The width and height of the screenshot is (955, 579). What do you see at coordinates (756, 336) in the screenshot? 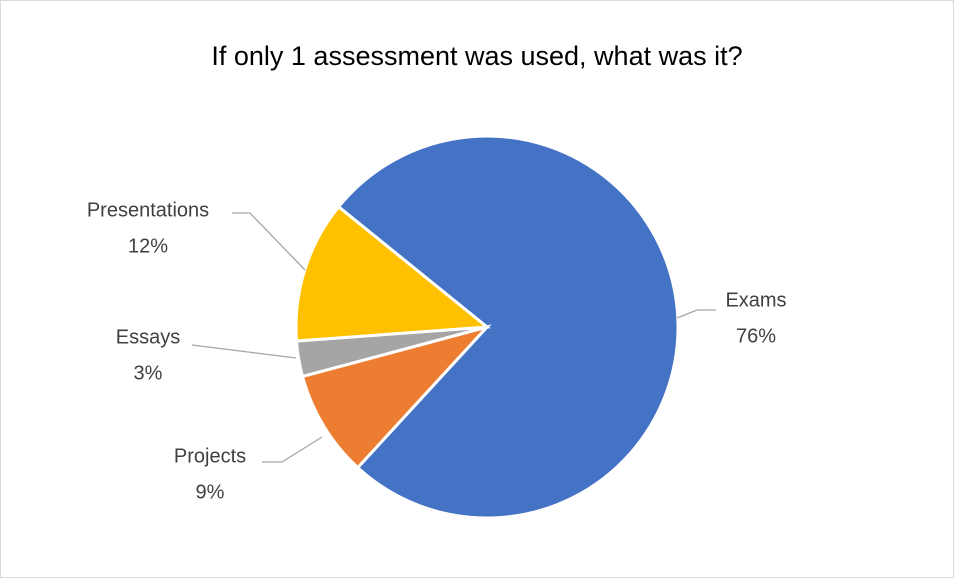
I see `slice-value-label: 76%` at bounding box center [756, 336].